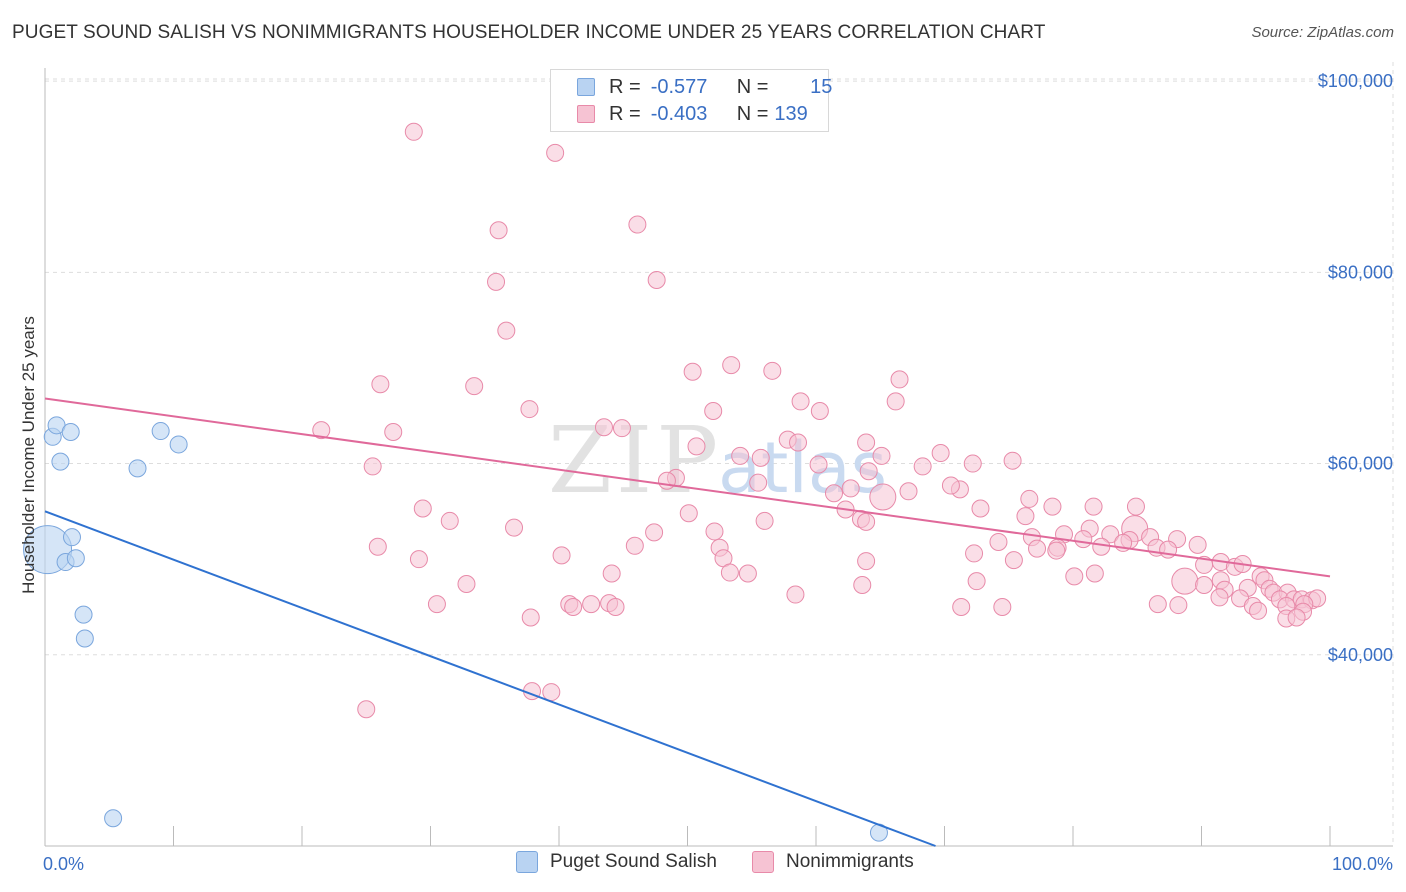  Describe the element at coordinates (1362, 864) in the screenshot. I see `x-tick-label-max: 100.0%` at that location.